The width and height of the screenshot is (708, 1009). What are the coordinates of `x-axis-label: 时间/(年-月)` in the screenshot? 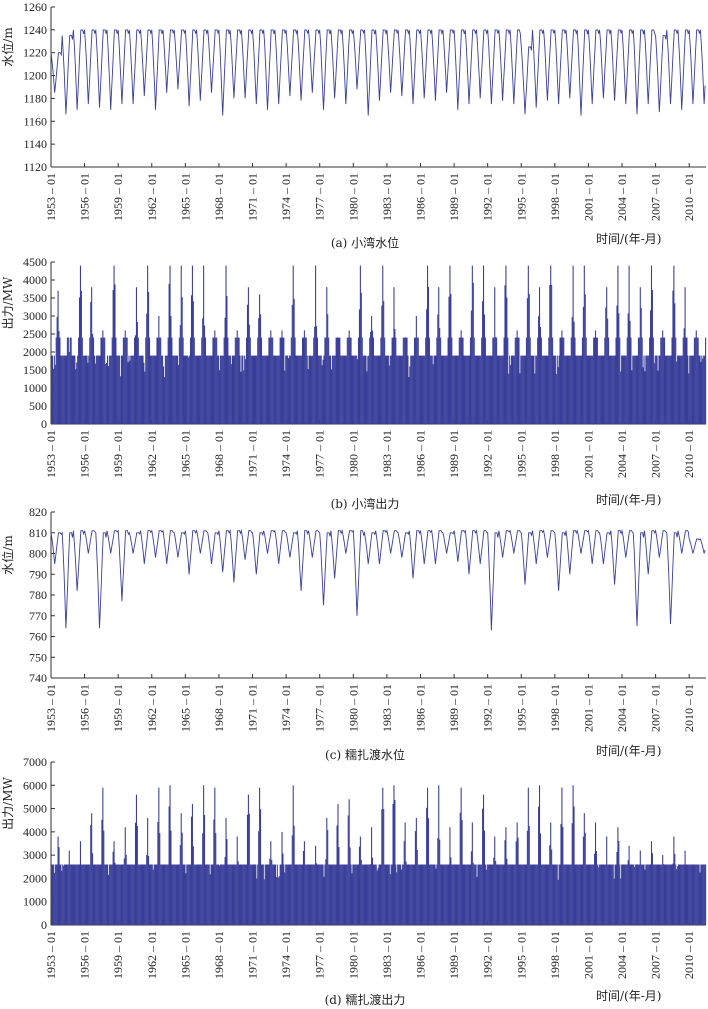 It's located at (628, 500).